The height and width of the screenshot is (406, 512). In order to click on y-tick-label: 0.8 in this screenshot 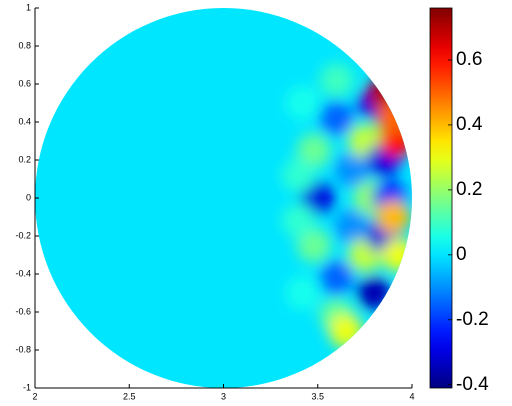, I will do `click(24, 45)`.